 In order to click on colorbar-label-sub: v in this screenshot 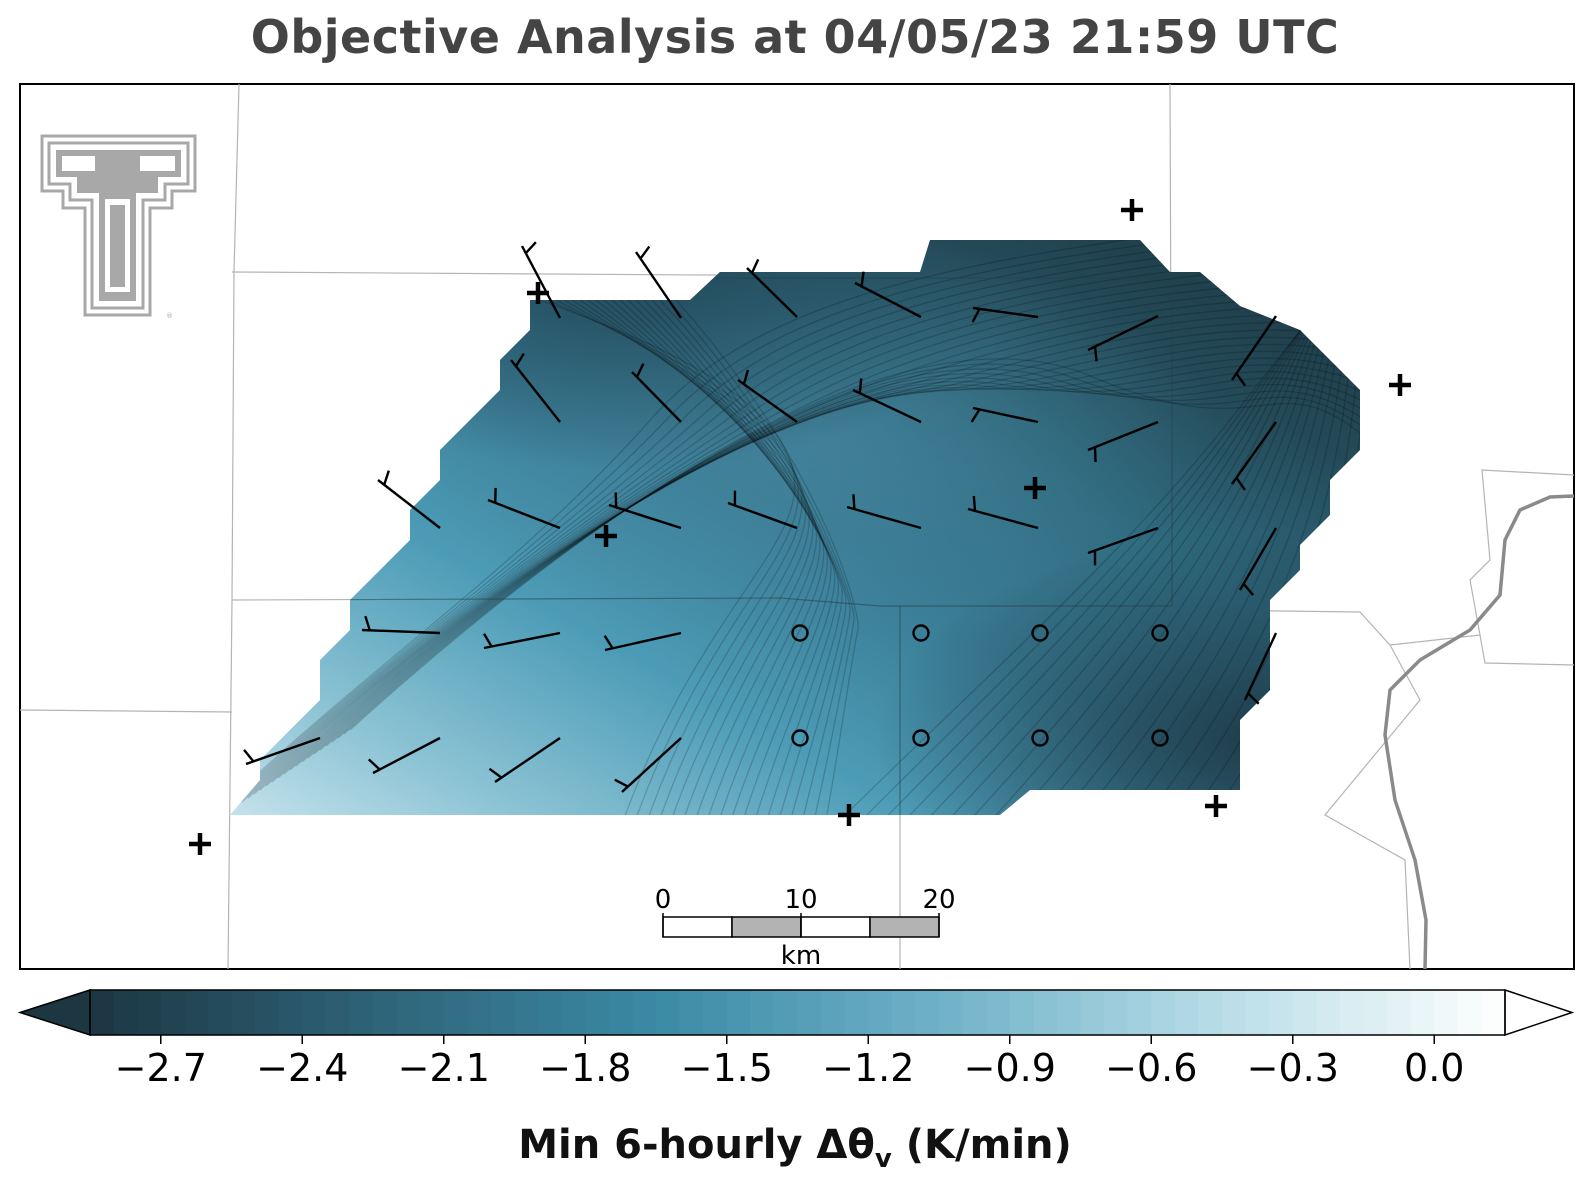, I will do `click(883, 1159)`.